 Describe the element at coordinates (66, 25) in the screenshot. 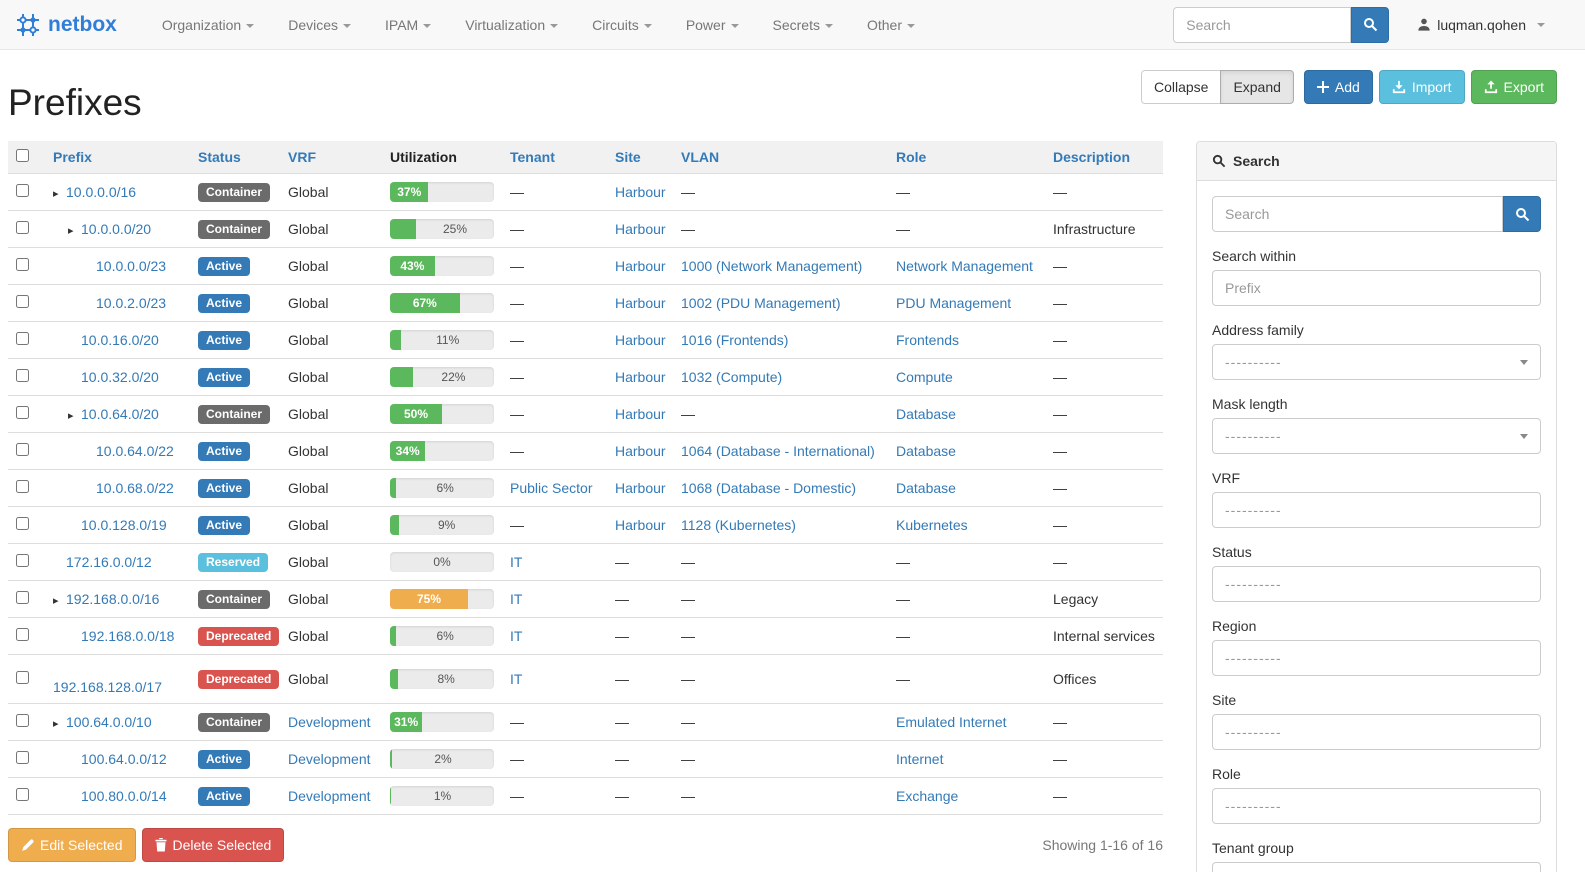

I see `netbox-logo: netbox` at that location.